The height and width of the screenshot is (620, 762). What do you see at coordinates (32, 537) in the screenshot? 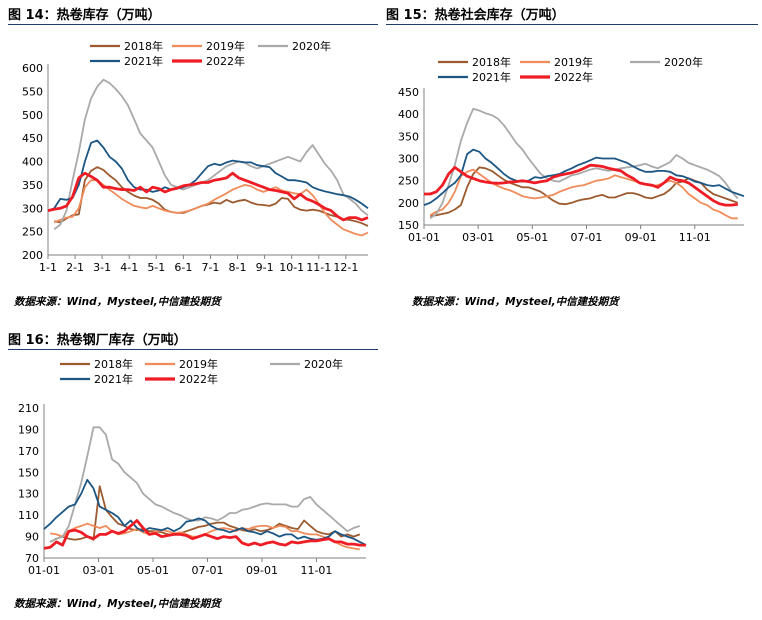
I see `y-tick-label: 90` at bounding box center [32, 537].